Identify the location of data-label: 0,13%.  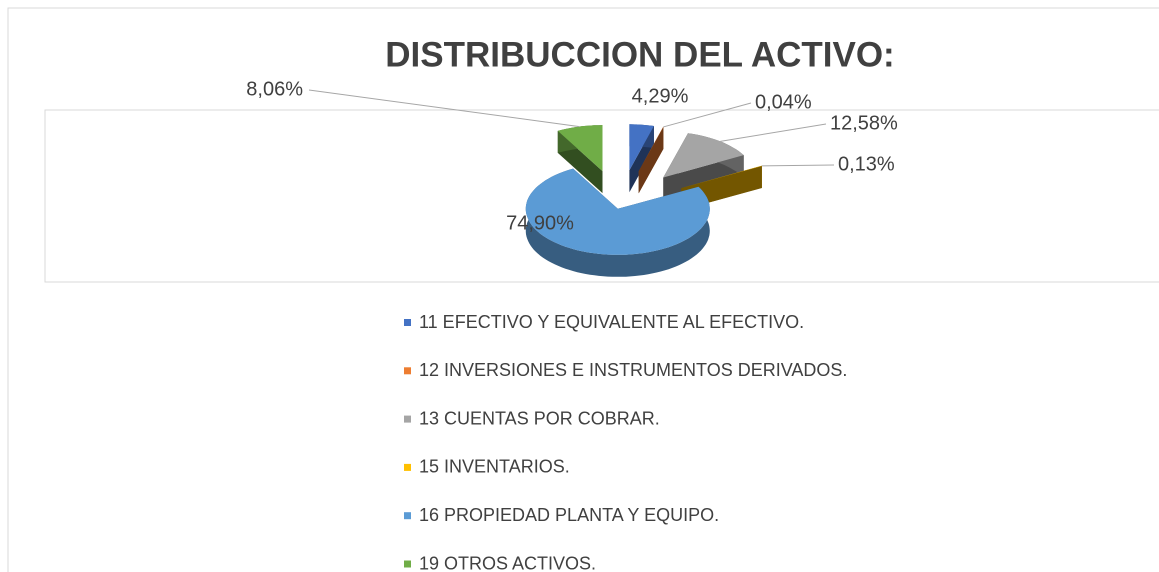
(866, 164).